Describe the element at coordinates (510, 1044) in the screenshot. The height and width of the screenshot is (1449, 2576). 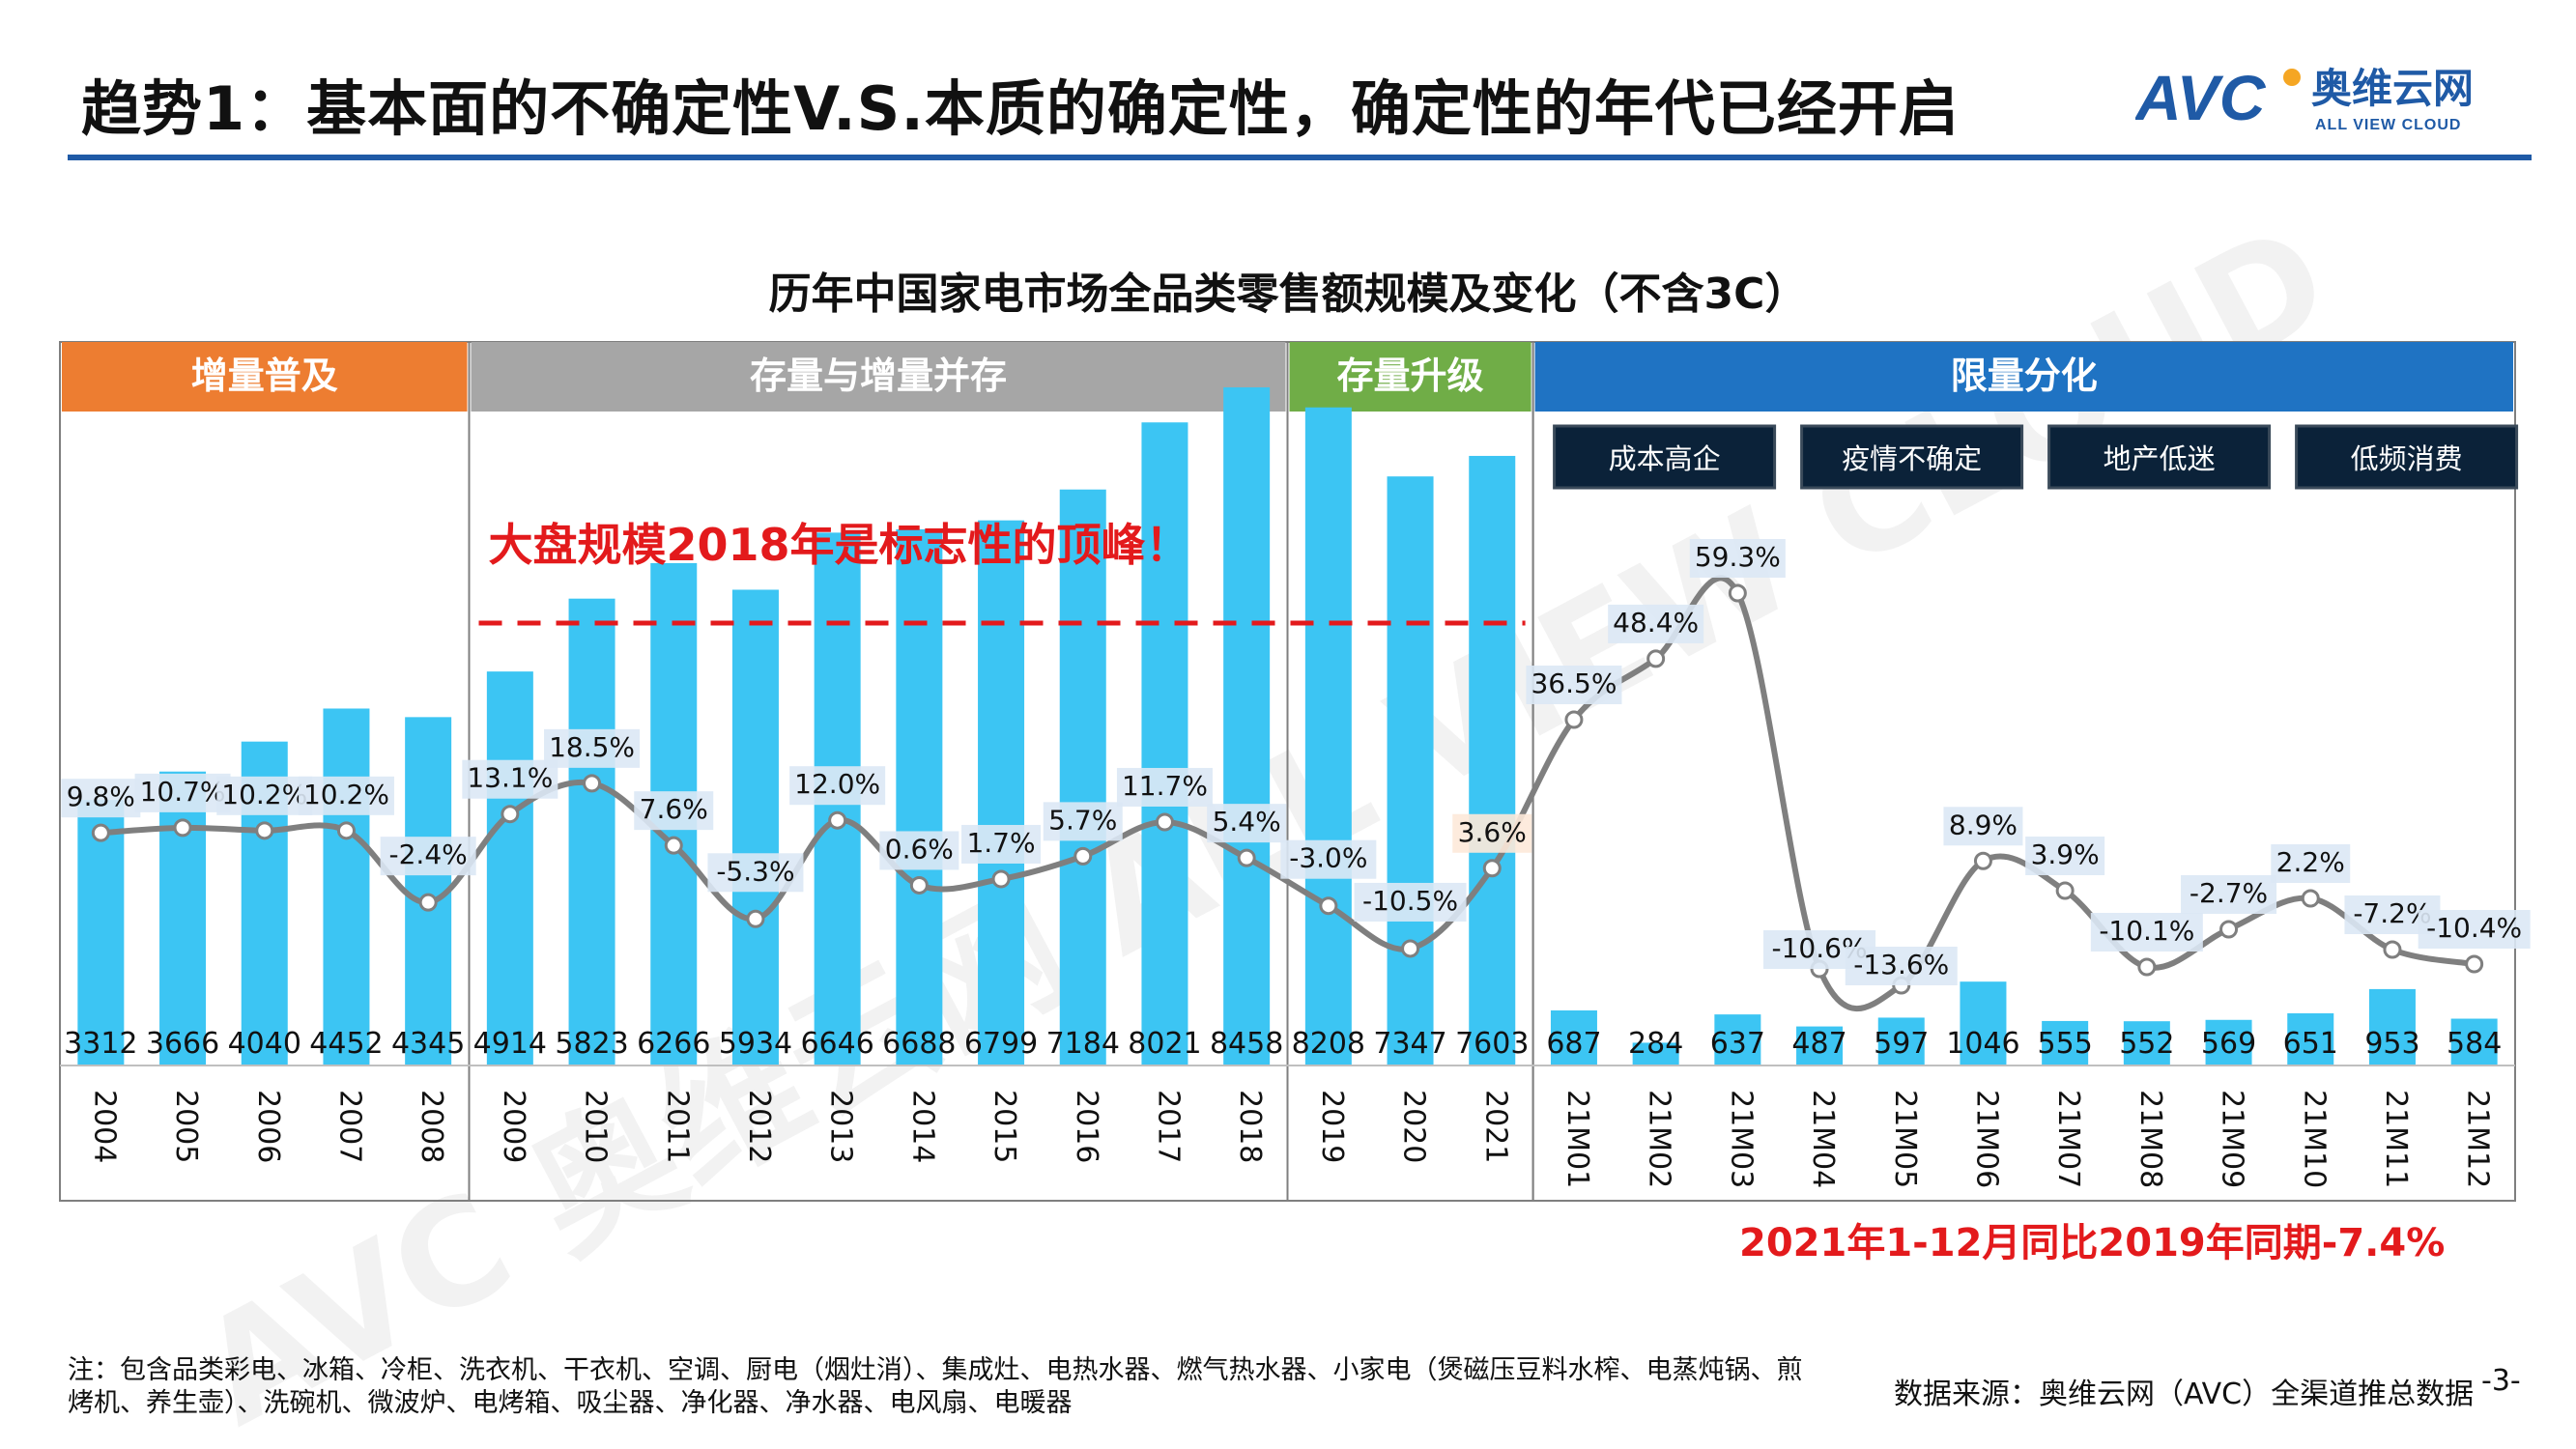
I see `bar-value-label: 4914` at that location.